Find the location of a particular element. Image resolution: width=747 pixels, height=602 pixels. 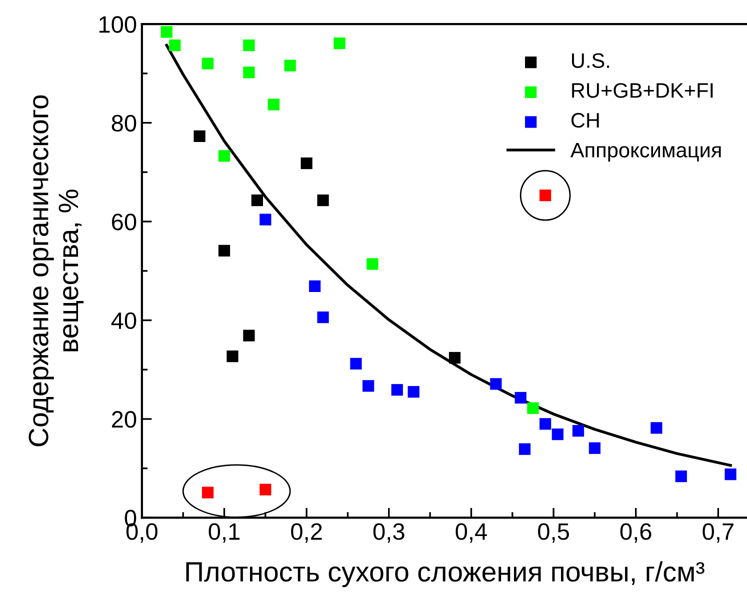

x-tick-label: 0,7 is located at coordinates (718, 533).